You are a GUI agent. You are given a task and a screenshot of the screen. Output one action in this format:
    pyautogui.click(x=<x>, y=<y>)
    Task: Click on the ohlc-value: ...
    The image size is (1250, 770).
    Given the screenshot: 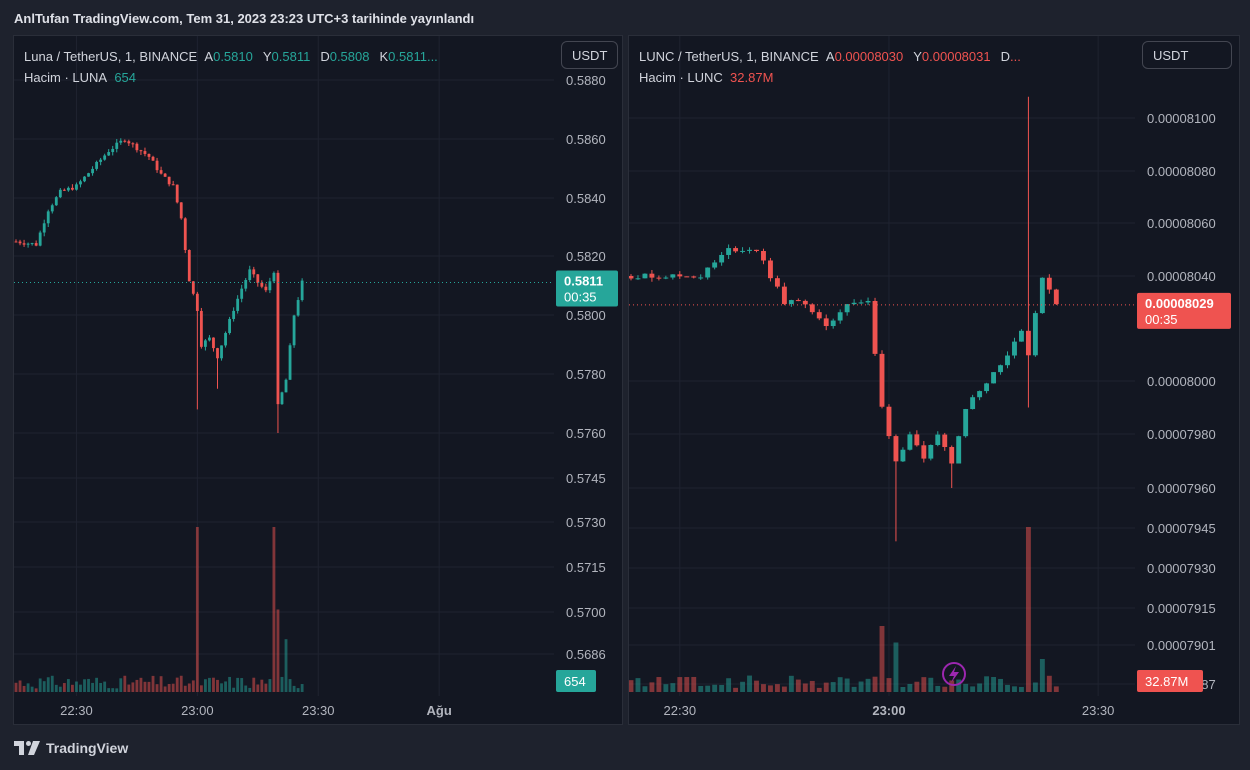 What is the action you would take?
    pyautogui.click(x=1015, y=56)
    